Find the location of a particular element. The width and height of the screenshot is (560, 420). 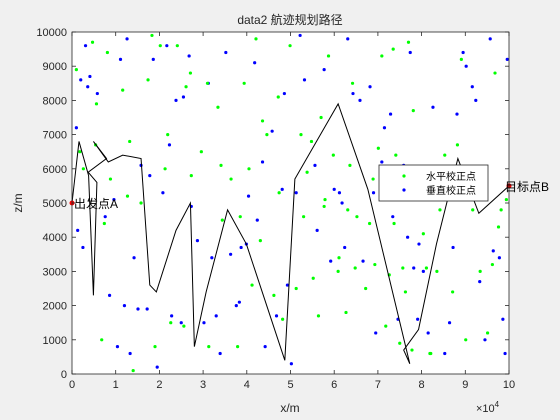

y-tick-label: 9000 is located at coordinates (55, 67).